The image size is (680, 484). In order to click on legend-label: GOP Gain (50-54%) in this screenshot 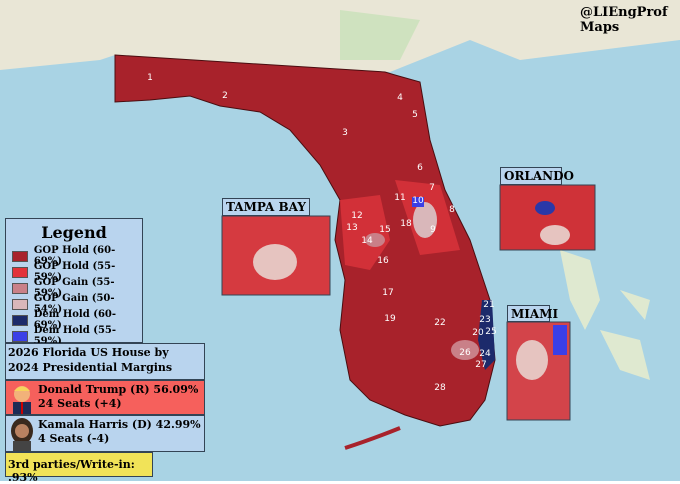, I will do `click(74, 304)`.